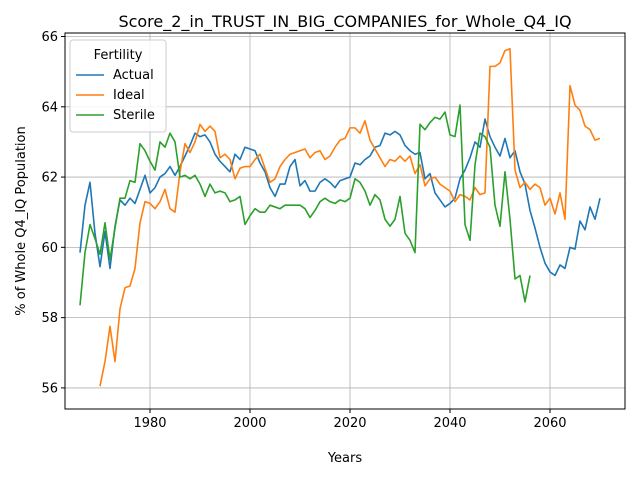 The width and height of the screenshot is (640, 480). What do you see at coordinates (118, 86) in the screenshot?
I see `legend: Fertility Actual Ideal Sterile` at bounding box center [118, 86].